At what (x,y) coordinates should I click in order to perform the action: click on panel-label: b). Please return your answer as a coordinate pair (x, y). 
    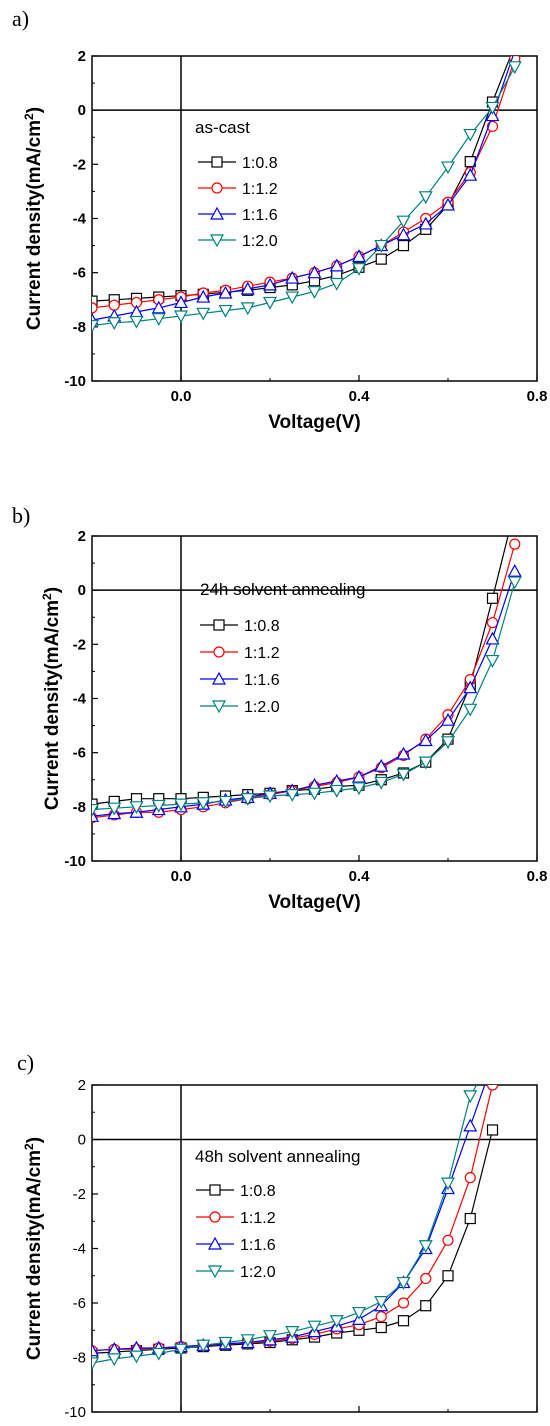
    Looking at the image, I should click on (21, 515).